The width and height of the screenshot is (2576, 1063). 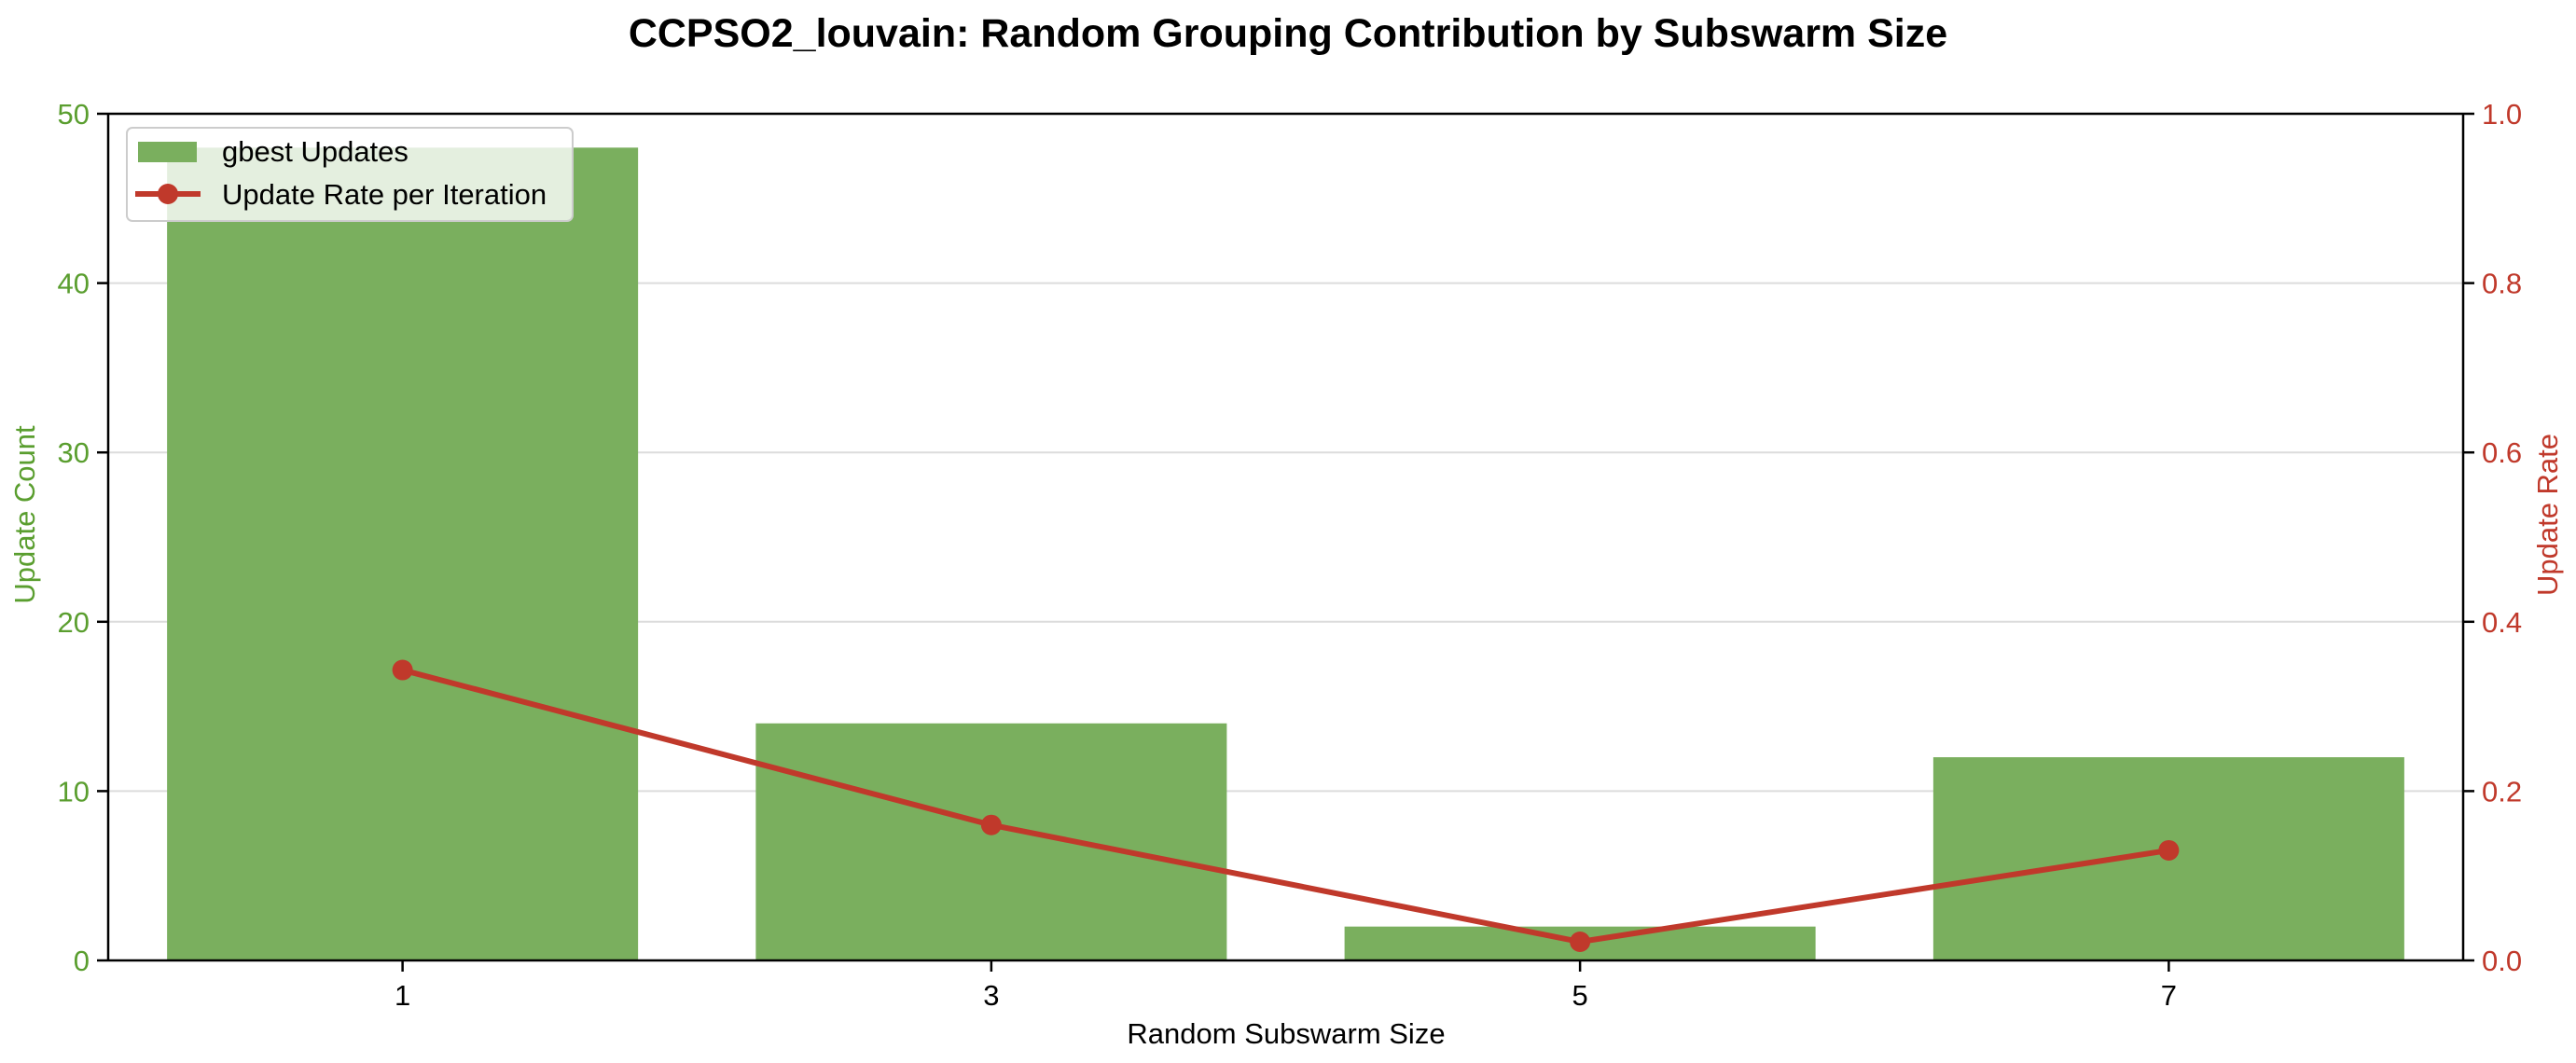 I want to click on y-left-tick-label: 50, so click(x=74, y=114).